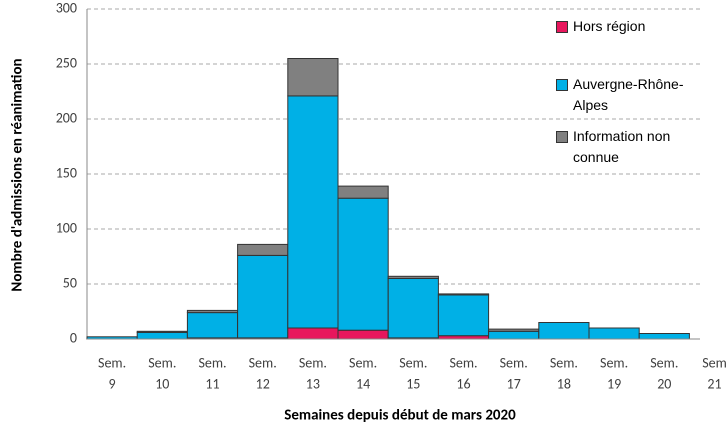 This screenshot has height=426, width=728. I want to click on legend-item: Auvergne-Rhône-Alpes, so click(636, 95).